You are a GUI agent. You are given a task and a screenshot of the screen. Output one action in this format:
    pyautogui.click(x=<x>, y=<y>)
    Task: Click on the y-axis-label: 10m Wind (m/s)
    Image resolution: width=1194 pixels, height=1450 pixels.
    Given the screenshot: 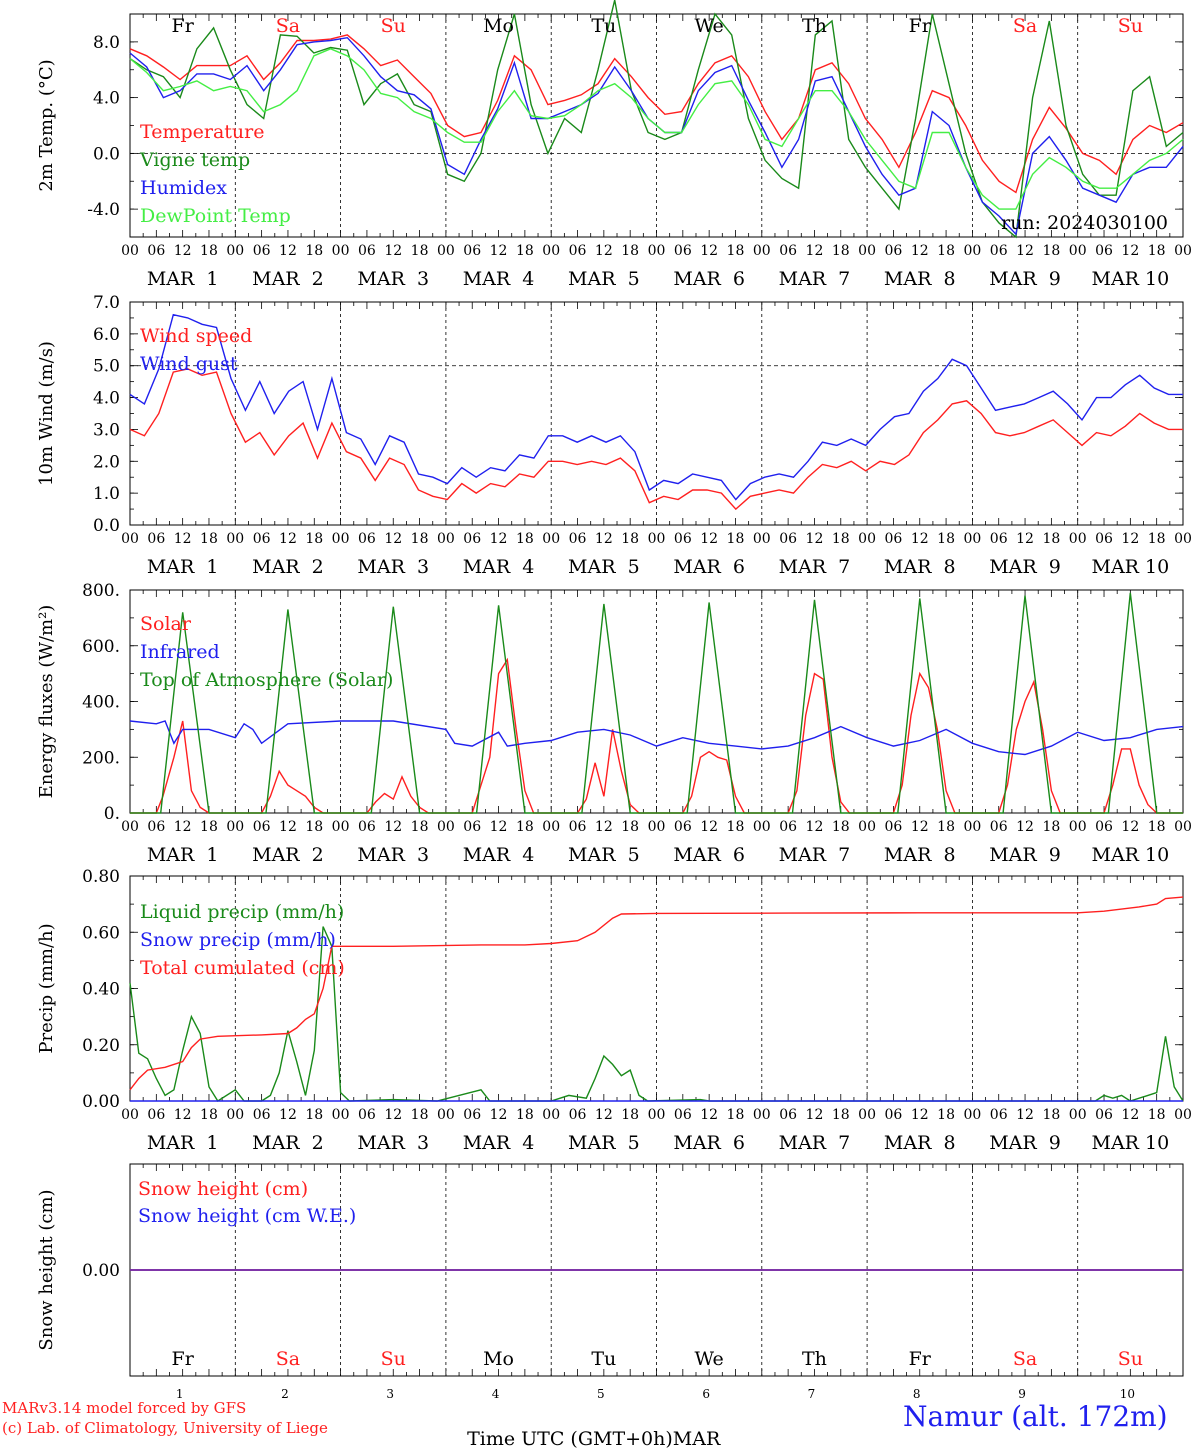 What is the action you would take?
    pyautogui.click(x=46, y=413)
    